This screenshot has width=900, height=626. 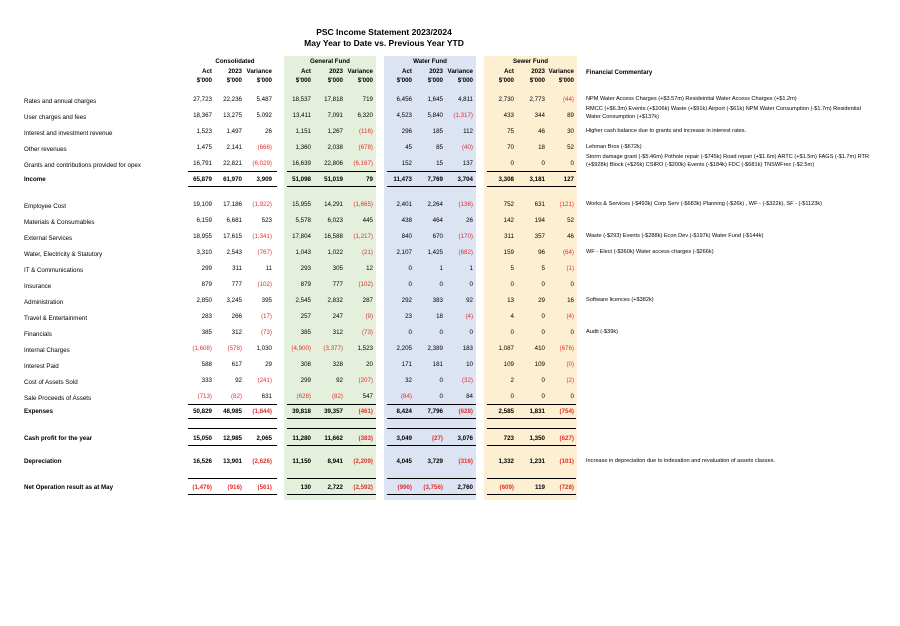 I want to click on cell-value: (2,592), so click(x=363, y=487).